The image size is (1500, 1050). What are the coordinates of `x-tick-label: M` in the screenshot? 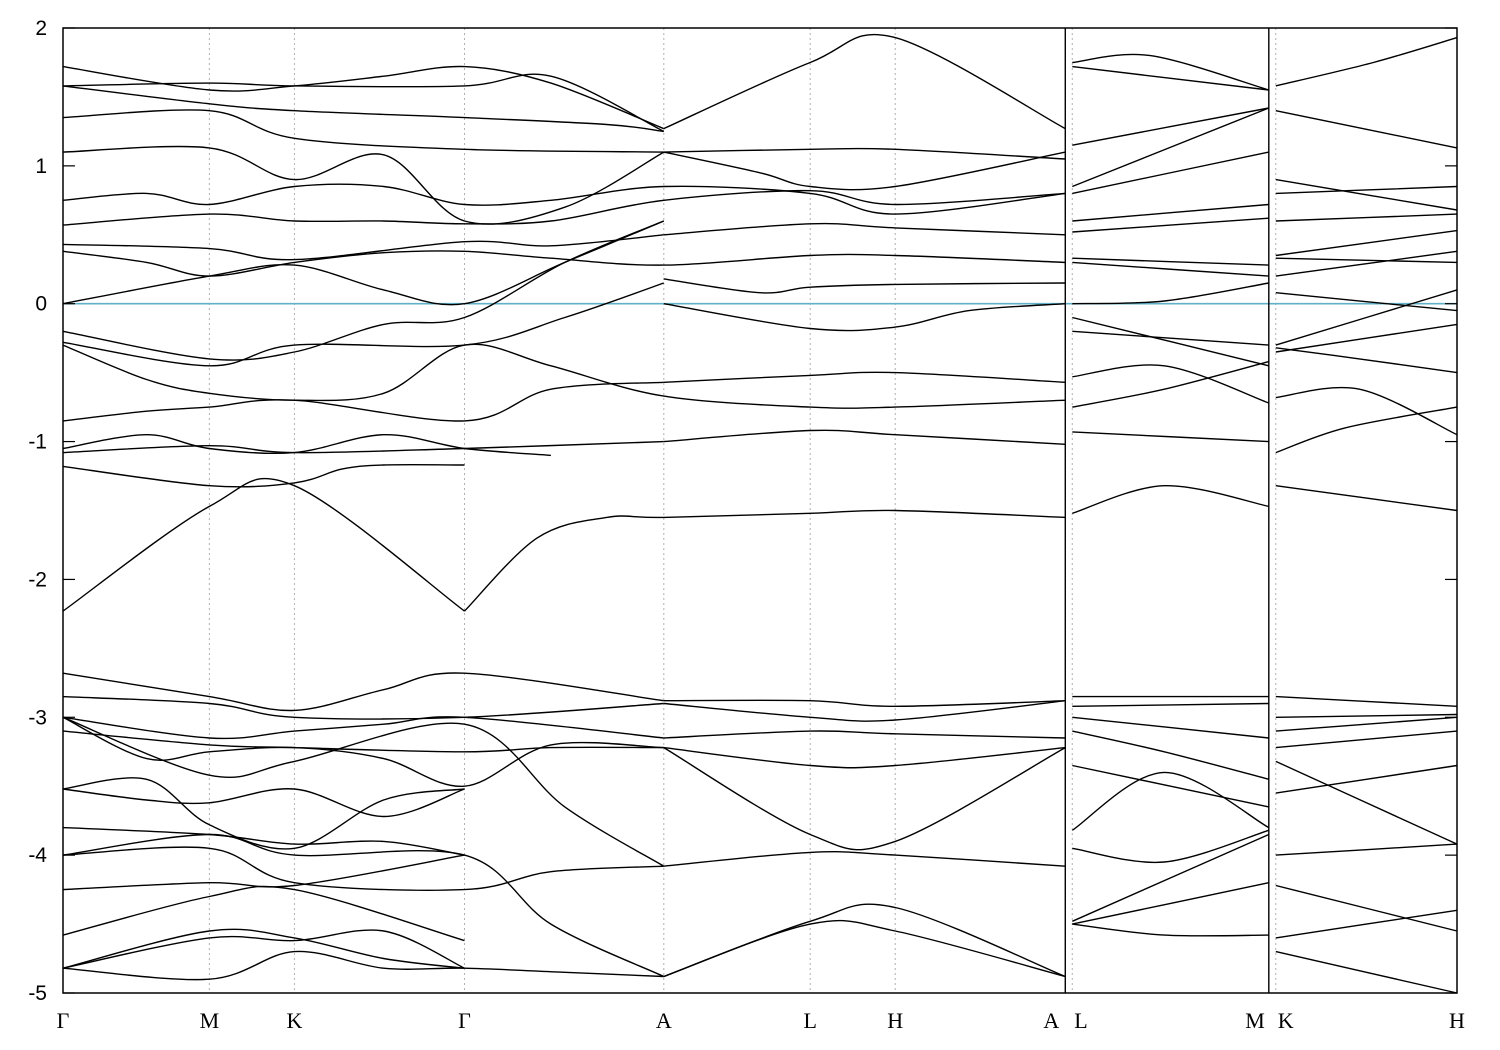 It's located at (210, 1020).